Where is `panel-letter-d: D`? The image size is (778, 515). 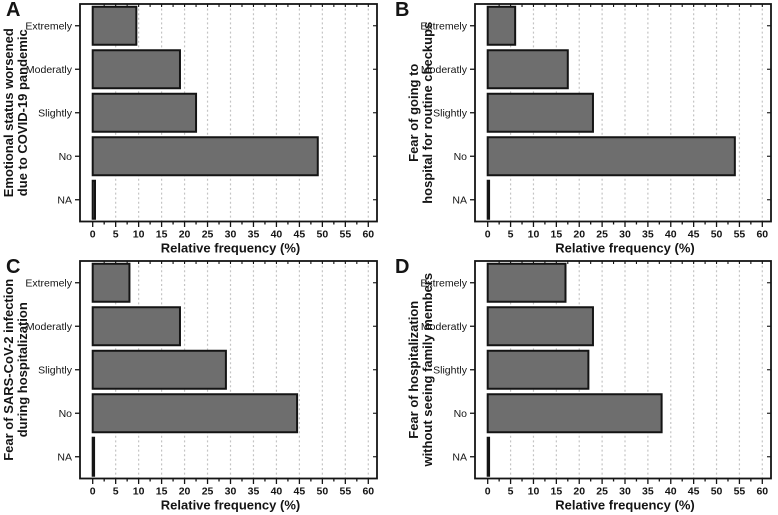
panel-letter-d: D is located at coordinates (402, 267).